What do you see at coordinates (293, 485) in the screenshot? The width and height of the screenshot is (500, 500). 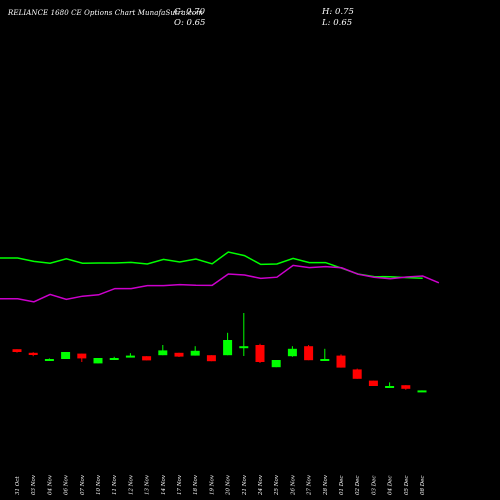 I see `x-tick-label: 26 Nov` at bounding box center [293, 485].